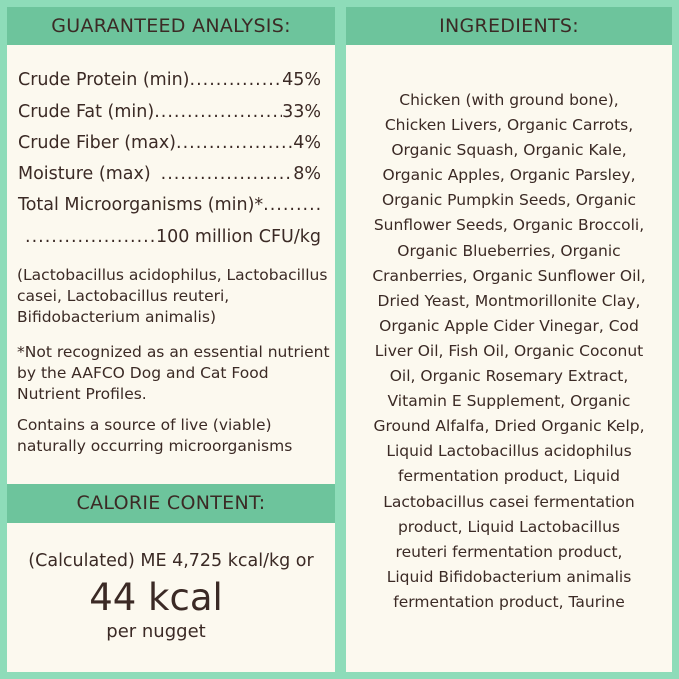  Describe the element at coordinates (509, 200) in the screenshot. I see `ingredients-line: Organic Pumpkin Seeds, Organic` at that location.